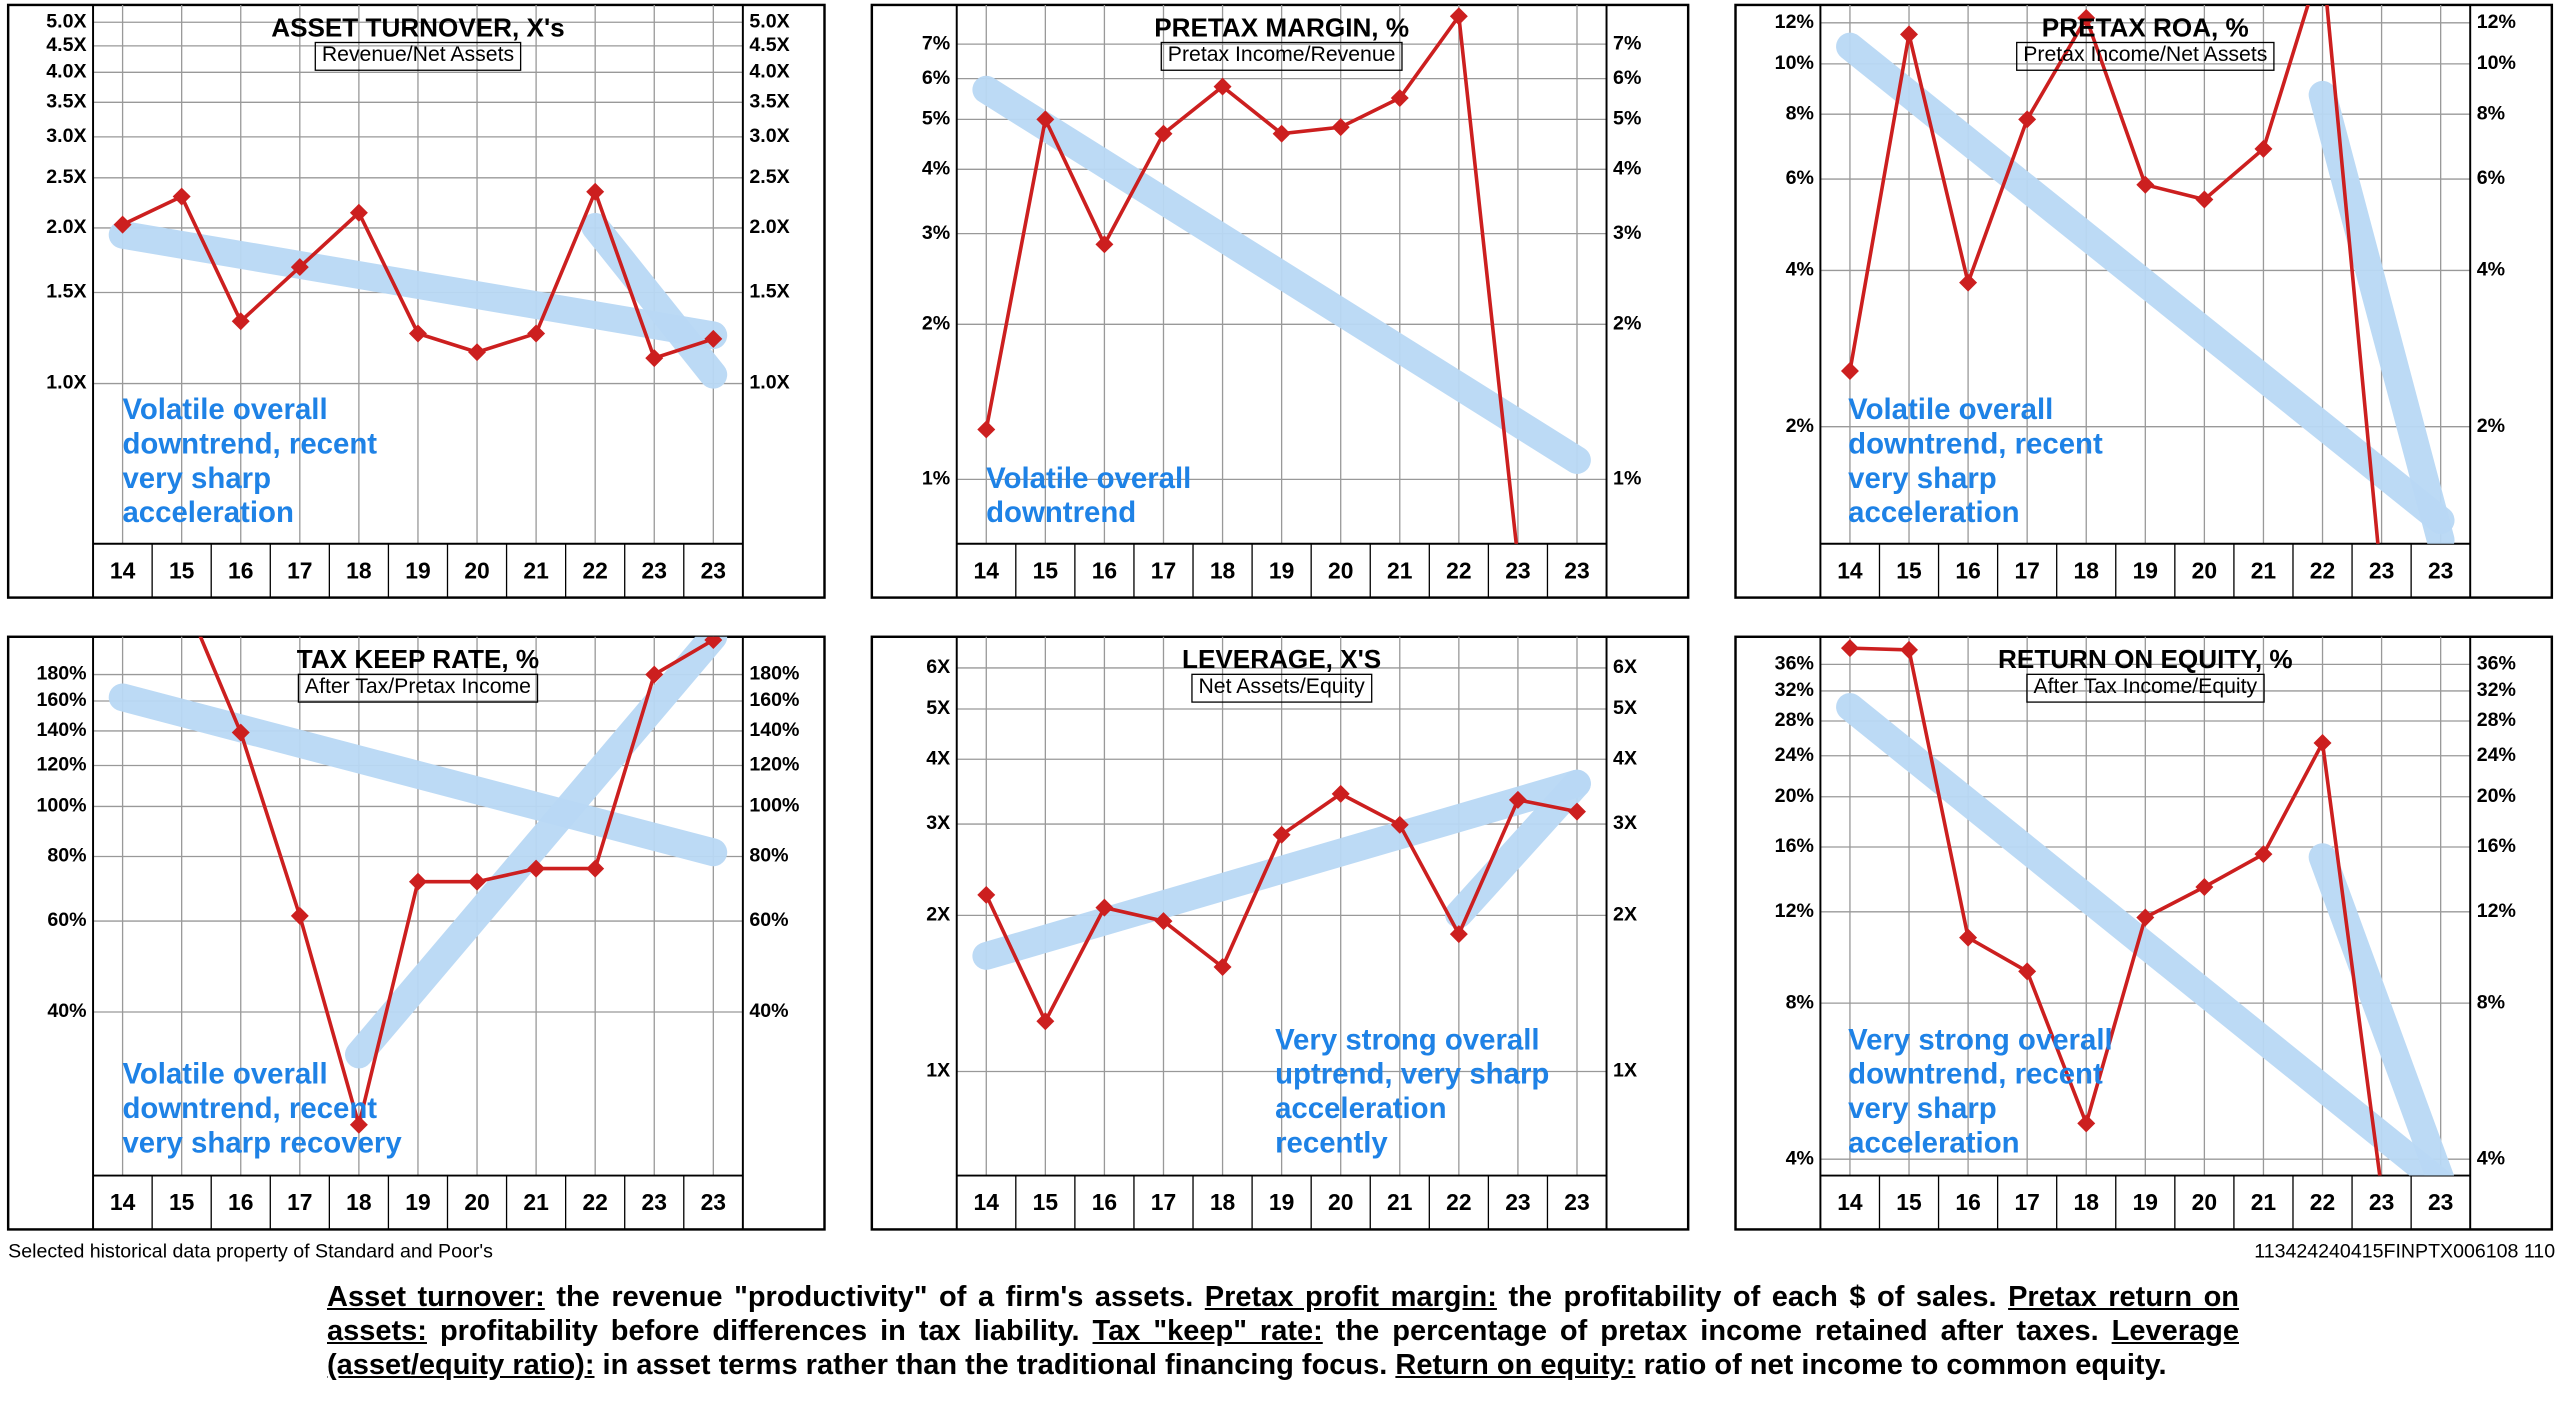 Image resolution: width=2560 pixels, height=1428 pixels. I want to click on x-tick-label: 16, so click(240, 1202).